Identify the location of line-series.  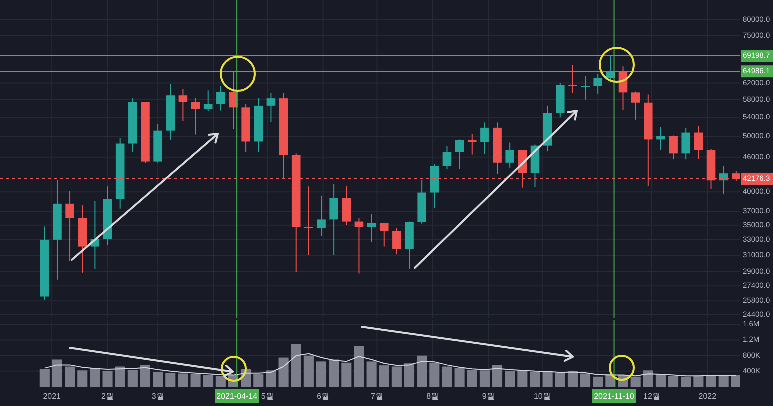
(390, 365).